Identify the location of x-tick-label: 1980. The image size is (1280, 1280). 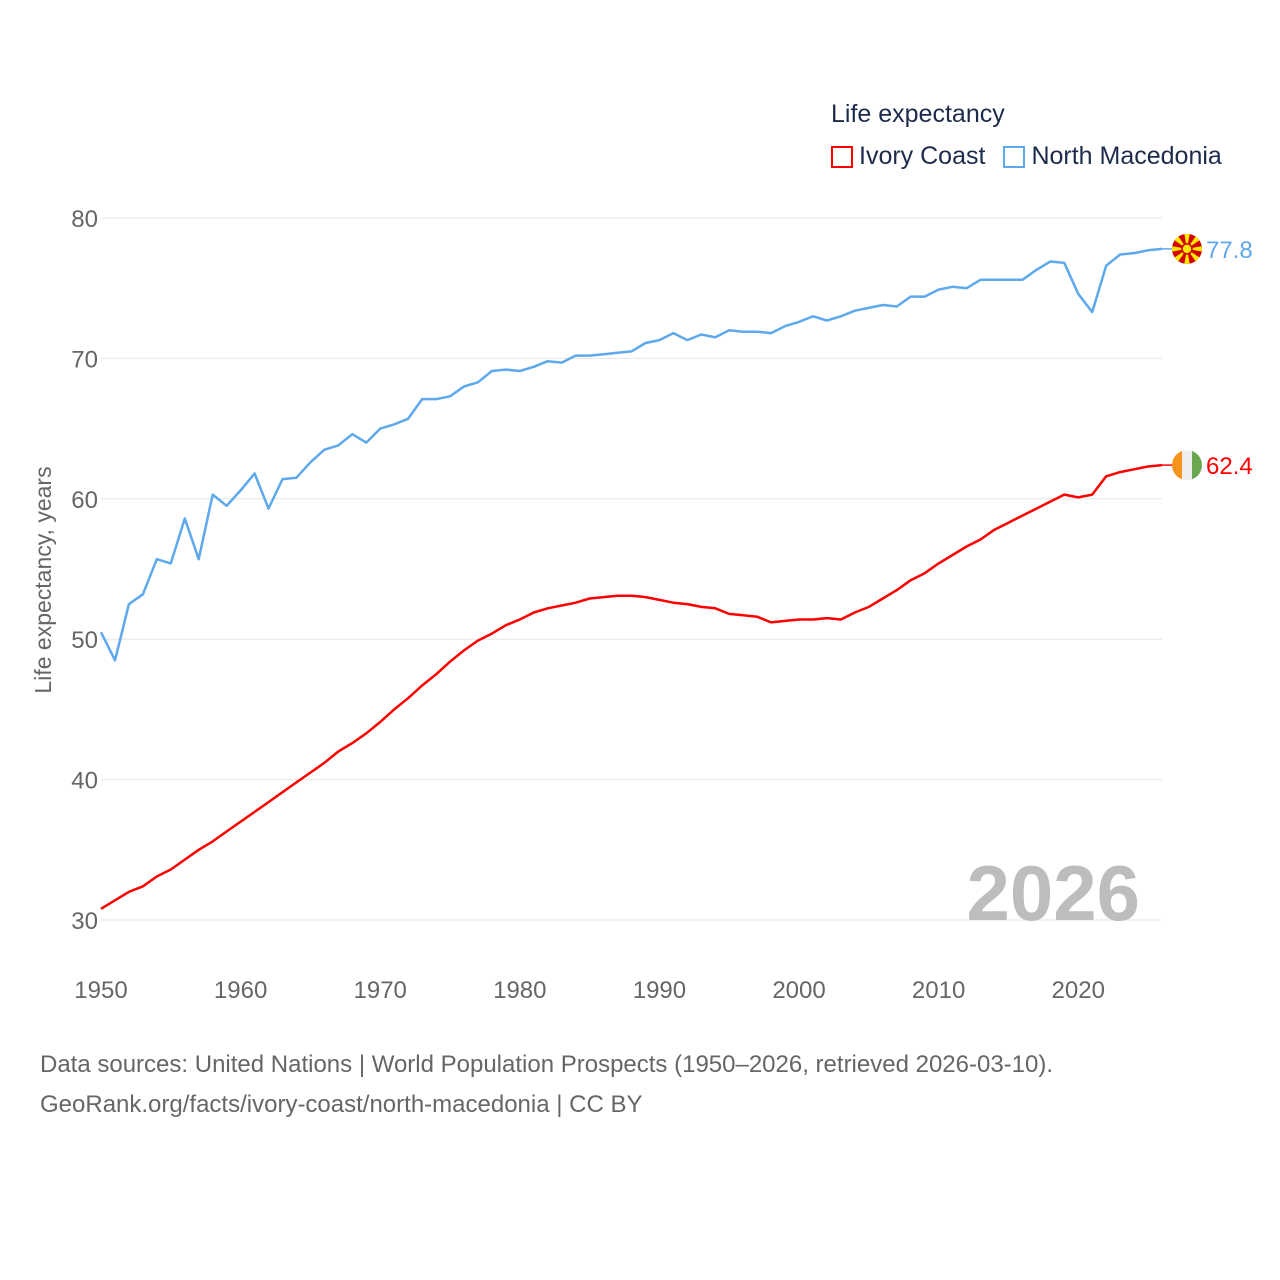
(519, 990).